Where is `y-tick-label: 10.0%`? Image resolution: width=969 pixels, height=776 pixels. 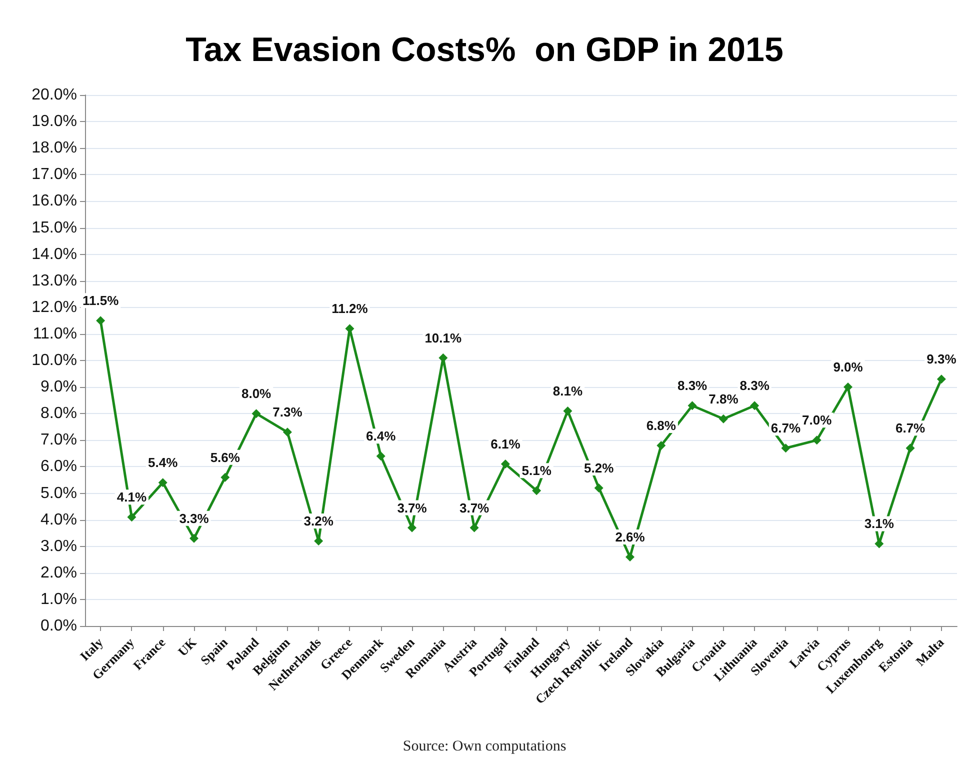
y-tick-label: 10.0% is located at coordinates (54, 360).